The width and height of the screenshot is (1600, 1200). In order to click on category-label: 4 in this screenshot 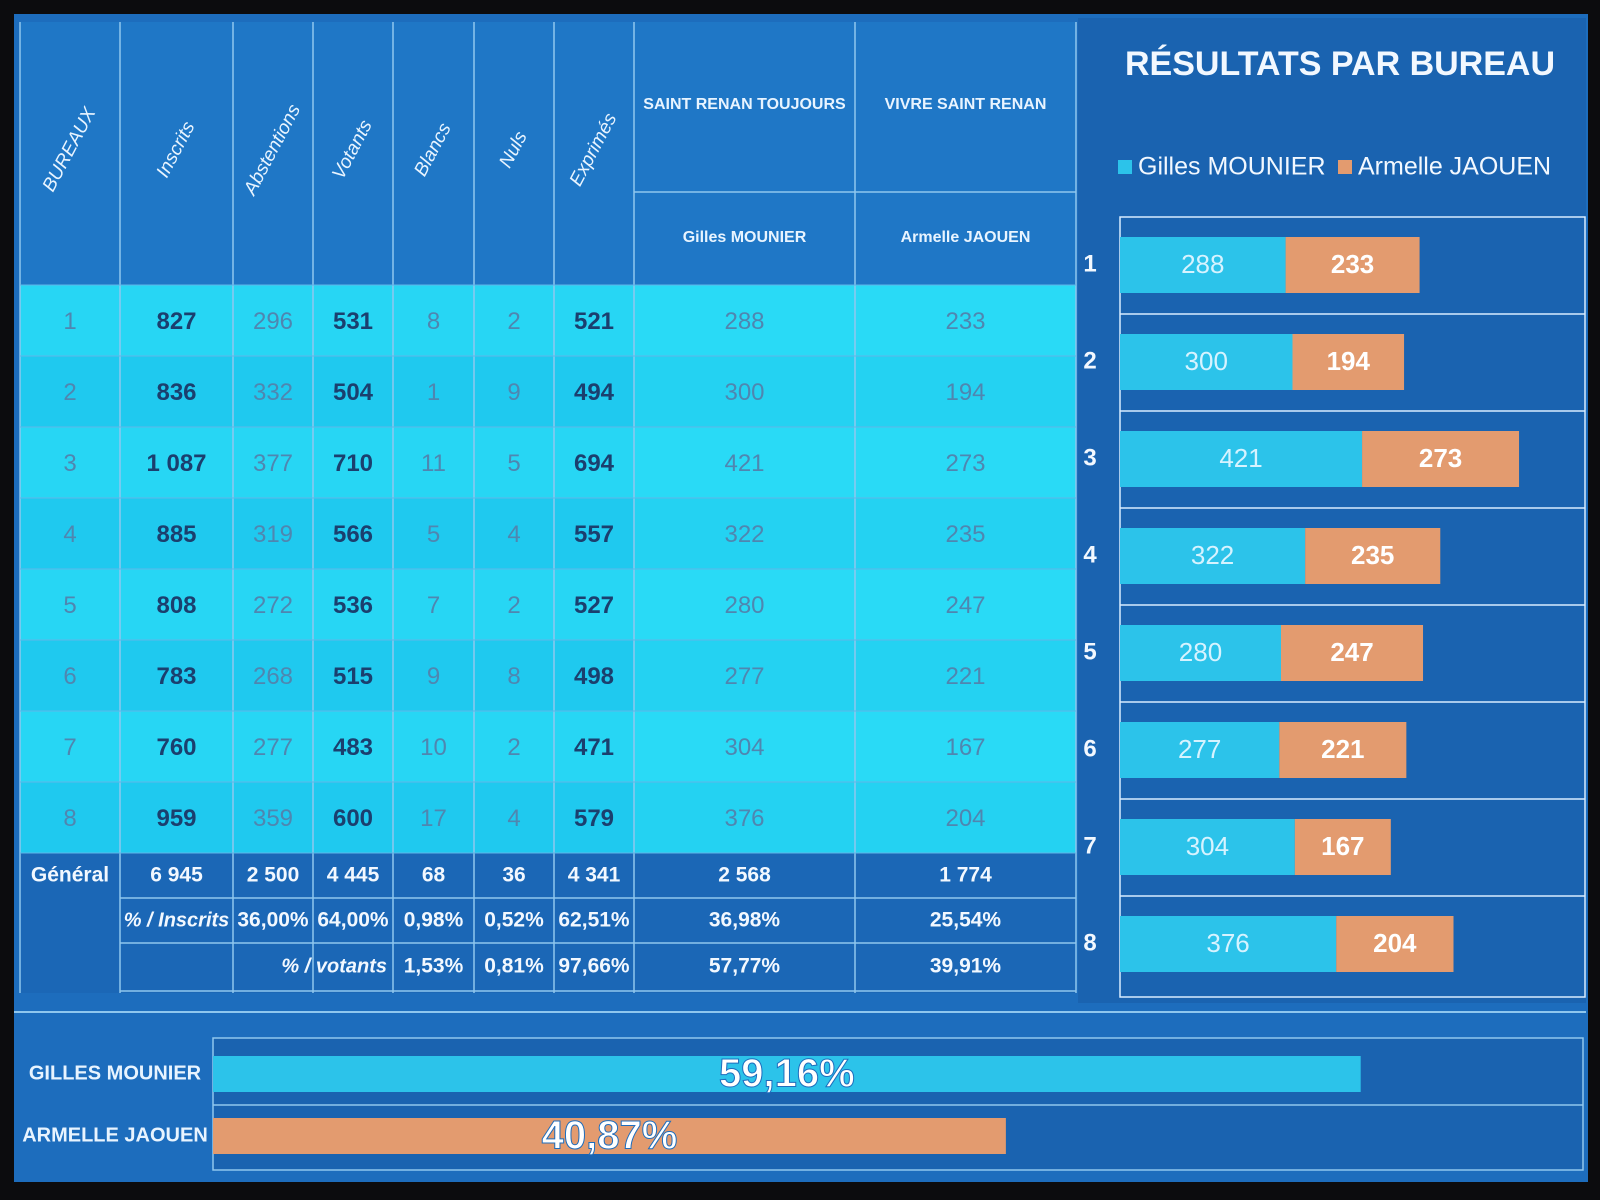, I will do `click(1090, 554)`.